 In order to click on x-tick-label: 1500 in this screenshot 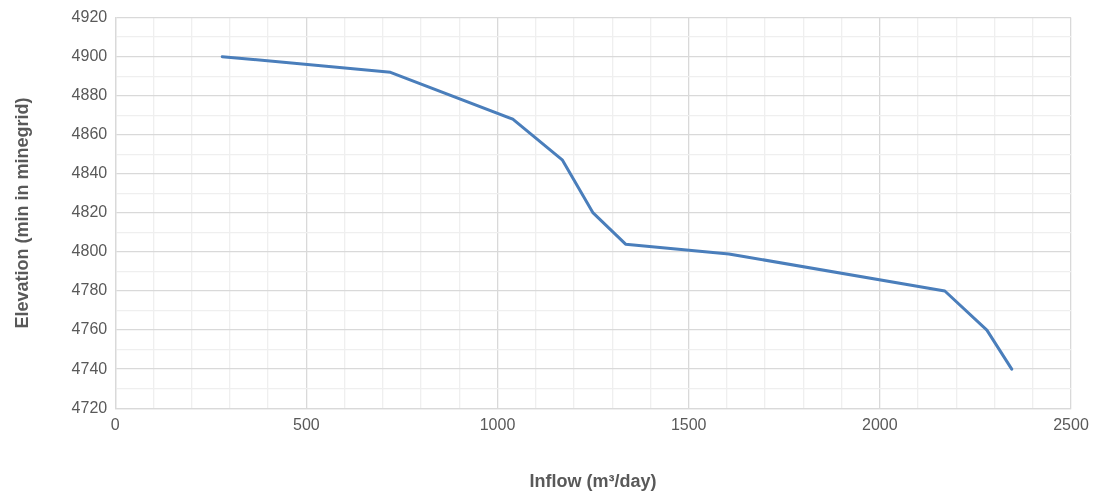, I will do `click(688, 425)`.